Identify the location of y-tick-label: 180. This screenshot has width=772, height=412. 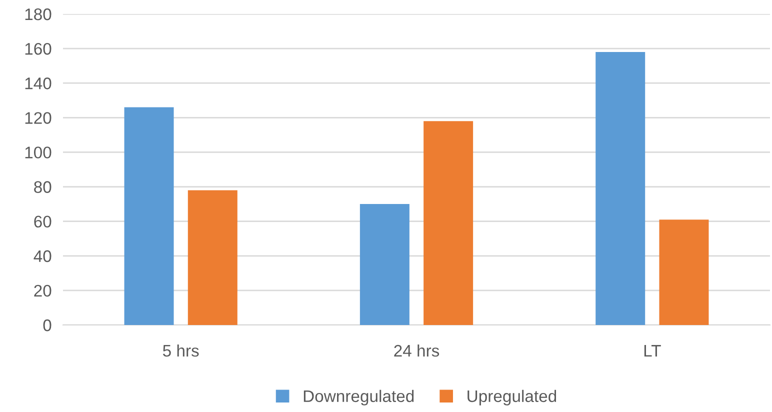
(38, 14).